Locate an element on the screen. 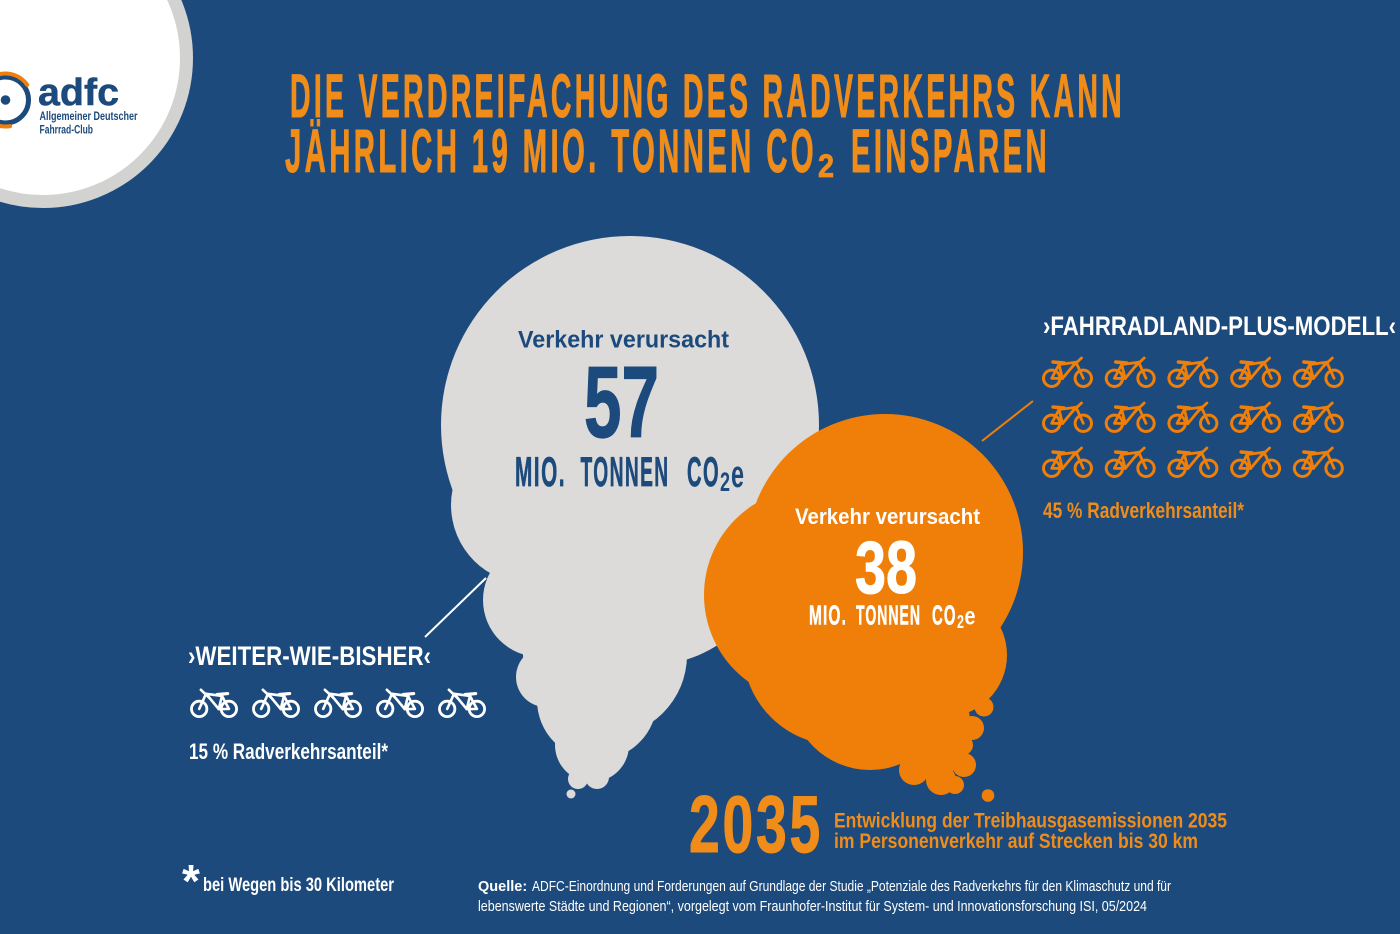 Image resolution: width=1400 pixels, height=934 pixels. svg-text: adfc is located at coordinates (78, 93).